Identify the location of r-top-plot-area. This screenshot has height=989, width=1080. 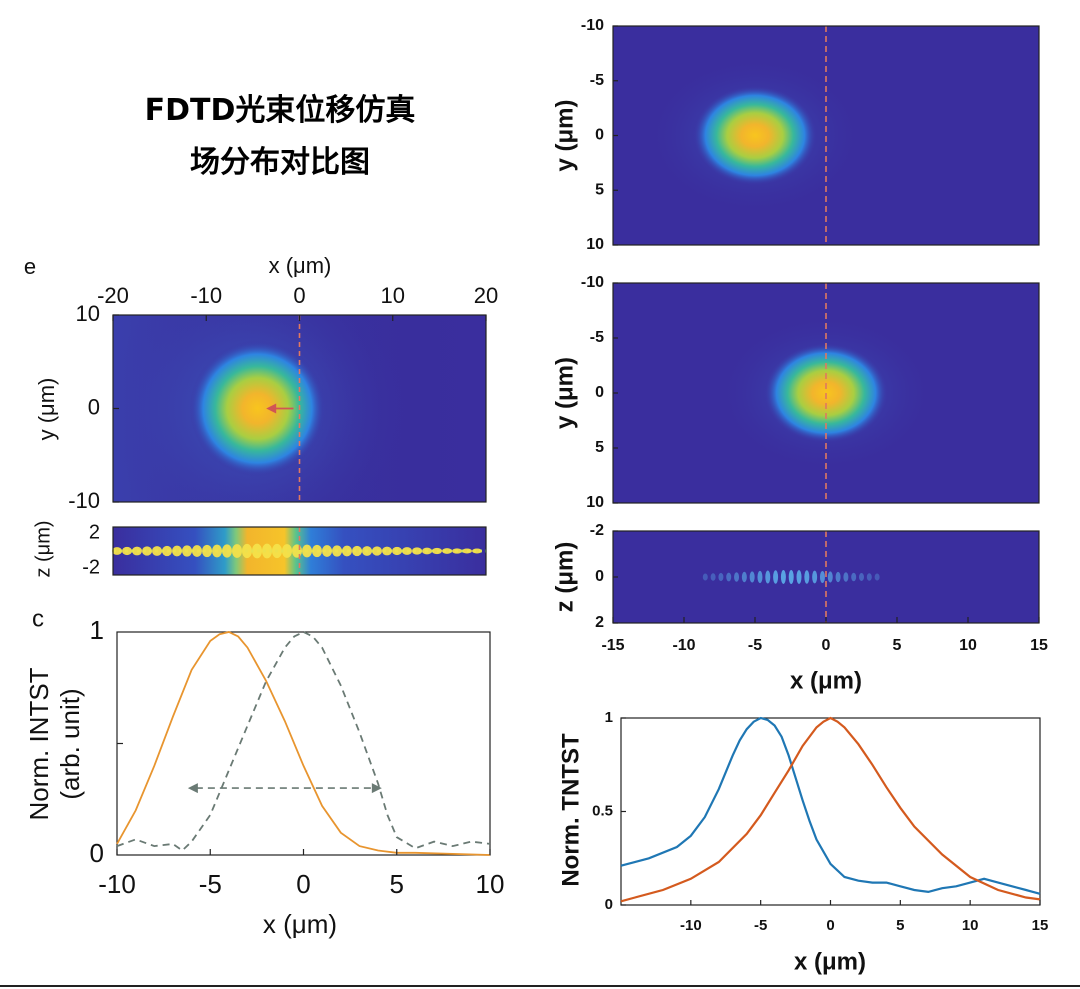
(826, 135).